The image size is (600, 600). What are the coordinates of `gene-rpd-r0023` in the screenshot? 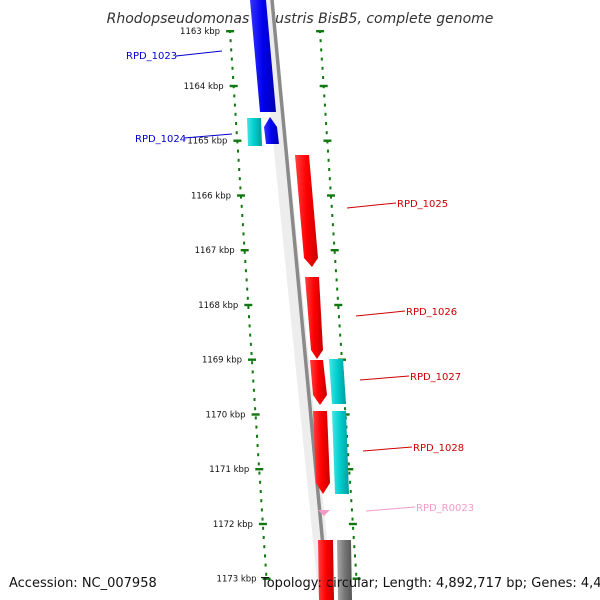 It's located at (324, 513).